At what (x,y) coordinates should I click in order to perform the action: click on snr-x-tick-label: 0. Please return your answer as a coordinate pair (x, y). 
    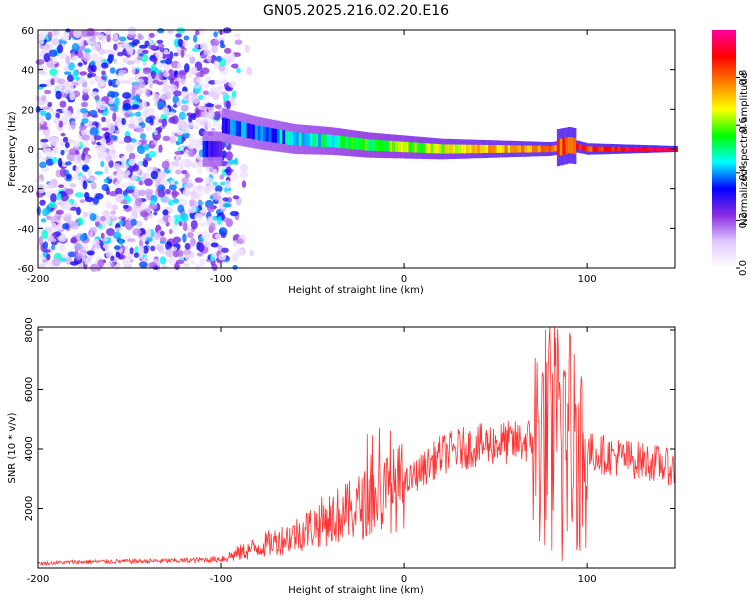
    Looking at the image, I should click on (404, 579).